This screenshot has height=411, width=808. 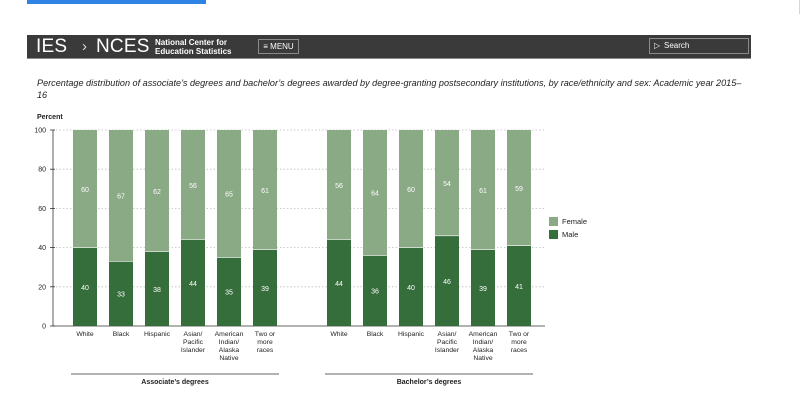 What do you see at coordinates (42, 287) in the screenshot?
I see `y-tick-label: 20` at bounding box center [42, 287].